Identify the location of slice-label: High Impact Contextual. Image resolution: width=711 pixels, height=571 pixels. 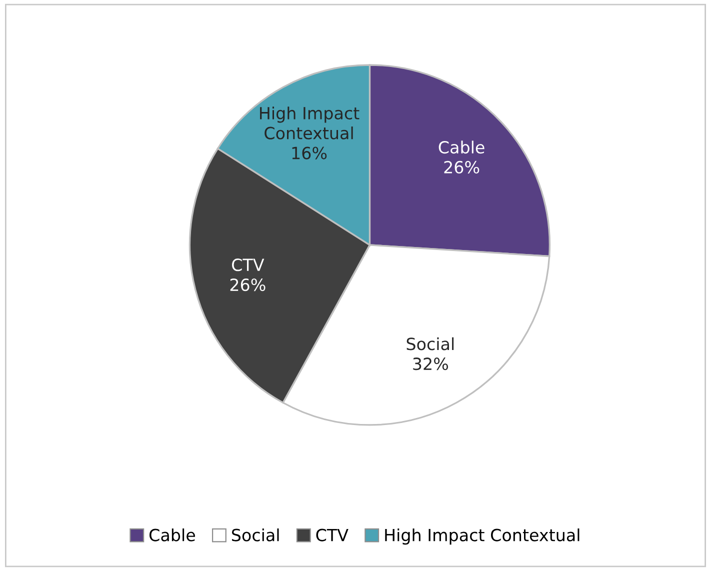
(310, 123).